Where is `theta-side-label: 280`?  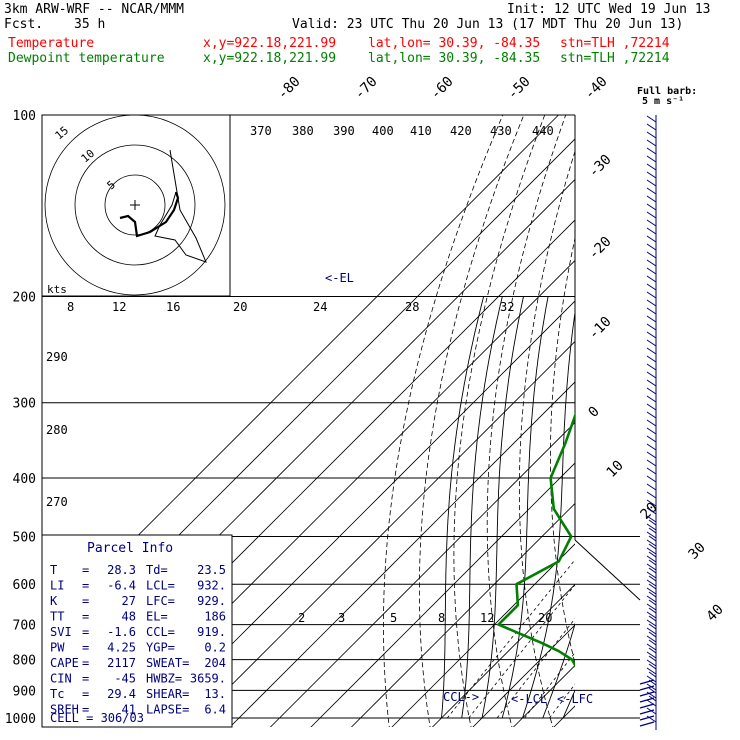
theta-side-label: 280 is located at coordinates (57, 430).